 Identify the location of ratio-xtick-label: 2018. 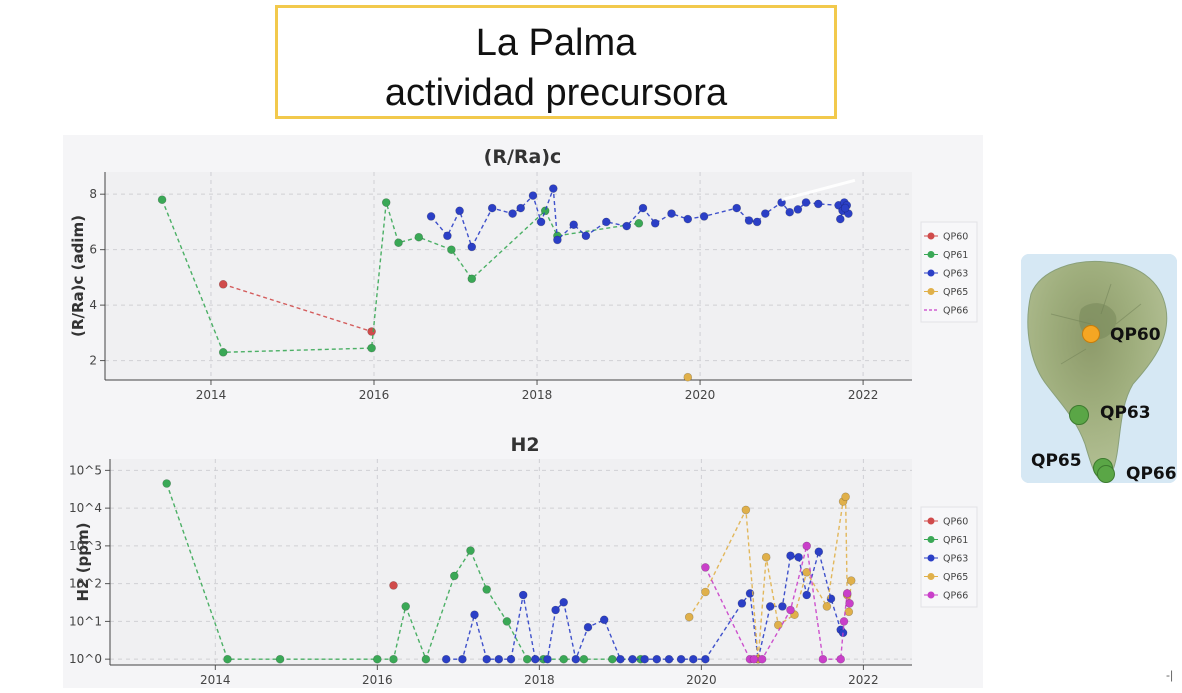
(537, 395).